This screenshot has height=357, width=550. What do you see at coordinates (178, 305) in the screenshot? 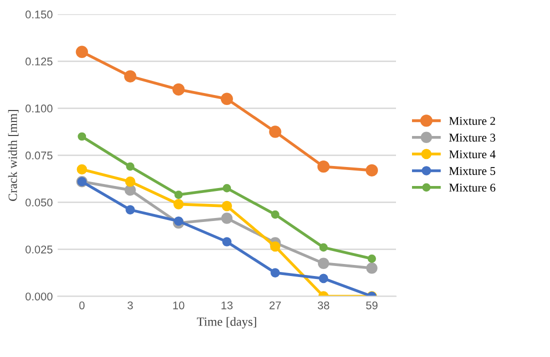
I see `x-tick-label: 10` at bounding box center [178, 305].